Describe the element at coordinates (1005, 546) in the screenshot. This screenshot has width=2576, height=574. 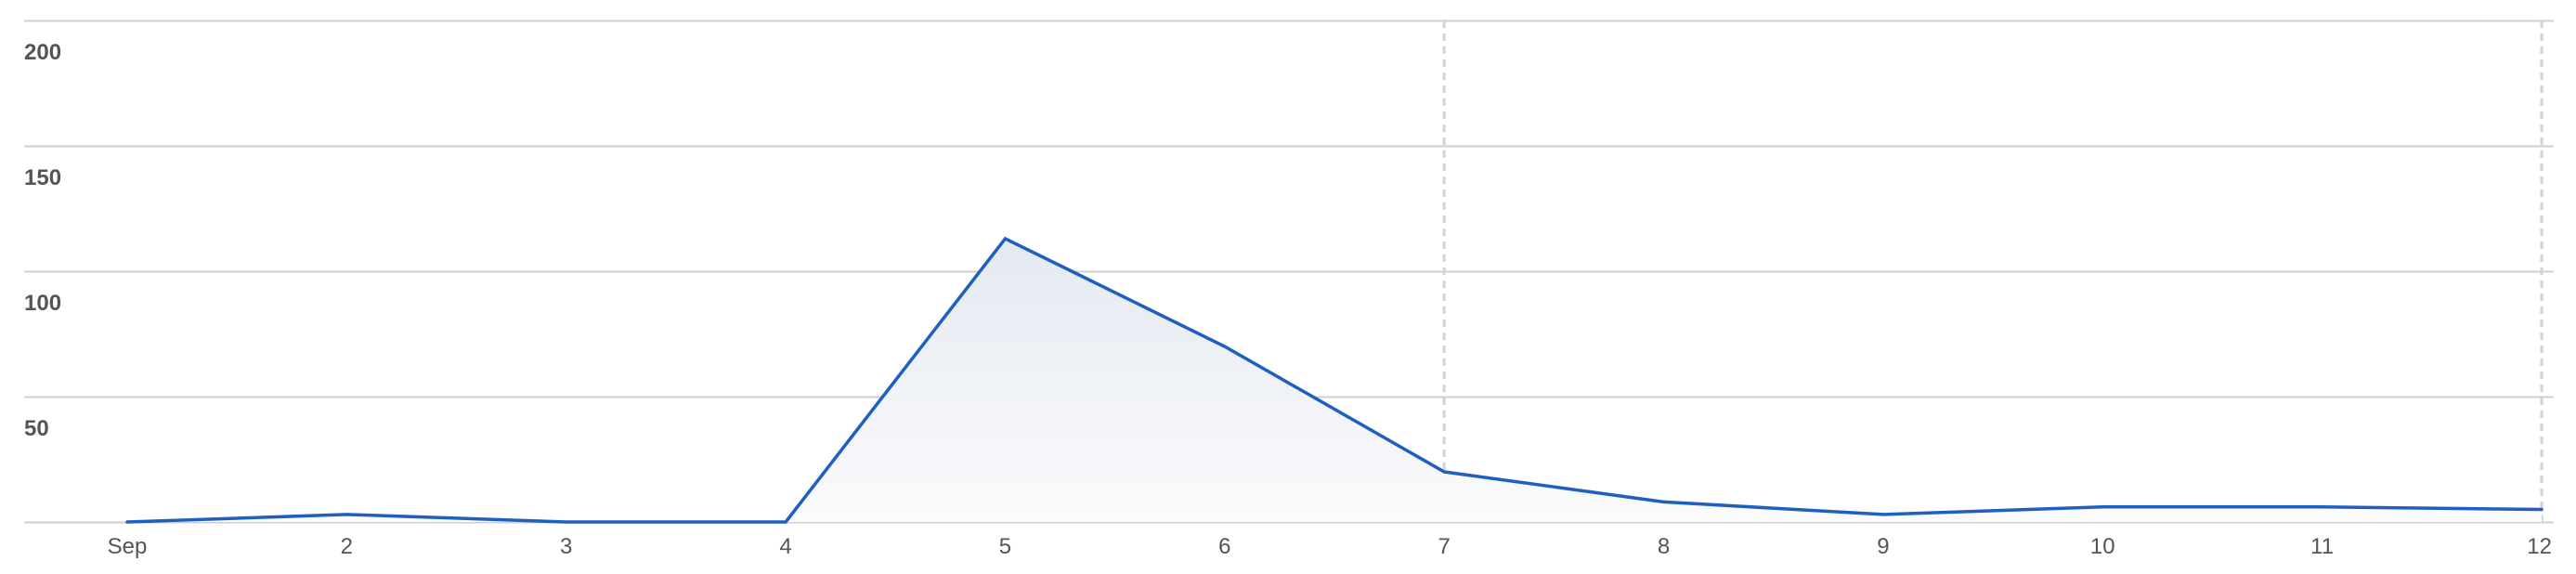
I see `x-tick-label: 5` at that location.